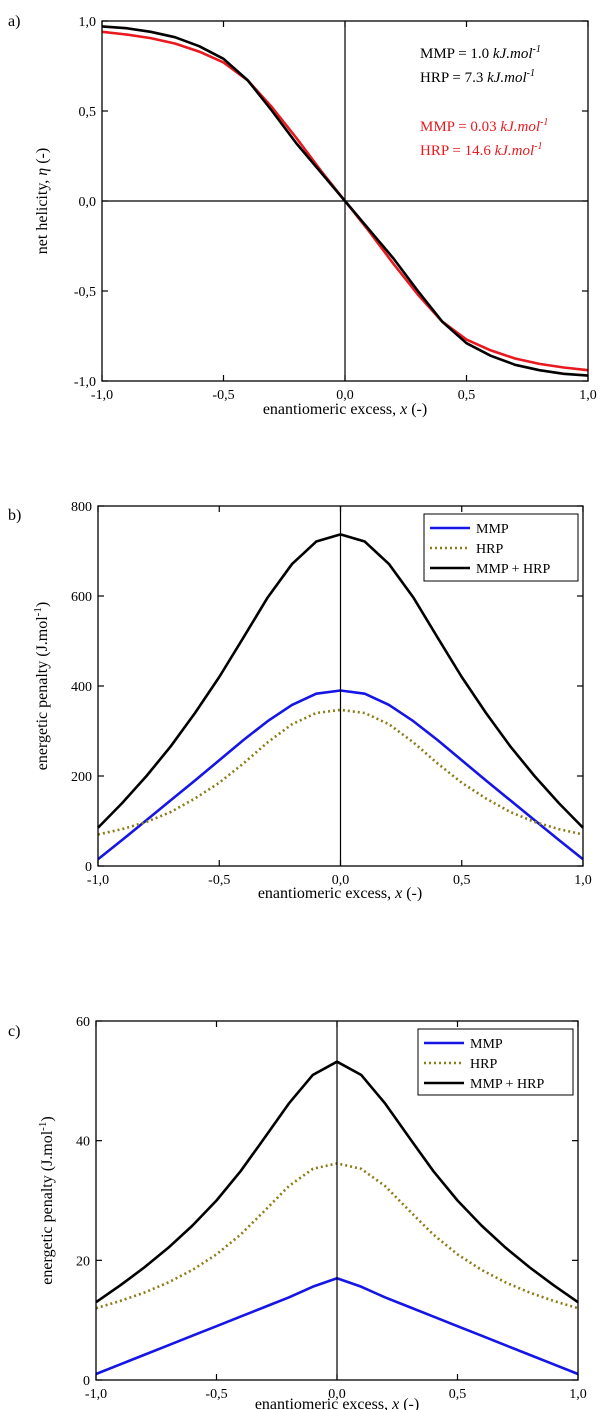 The image size is (600, 1410). I want to click on y-tick-label: -0,5, so click(85, 292).